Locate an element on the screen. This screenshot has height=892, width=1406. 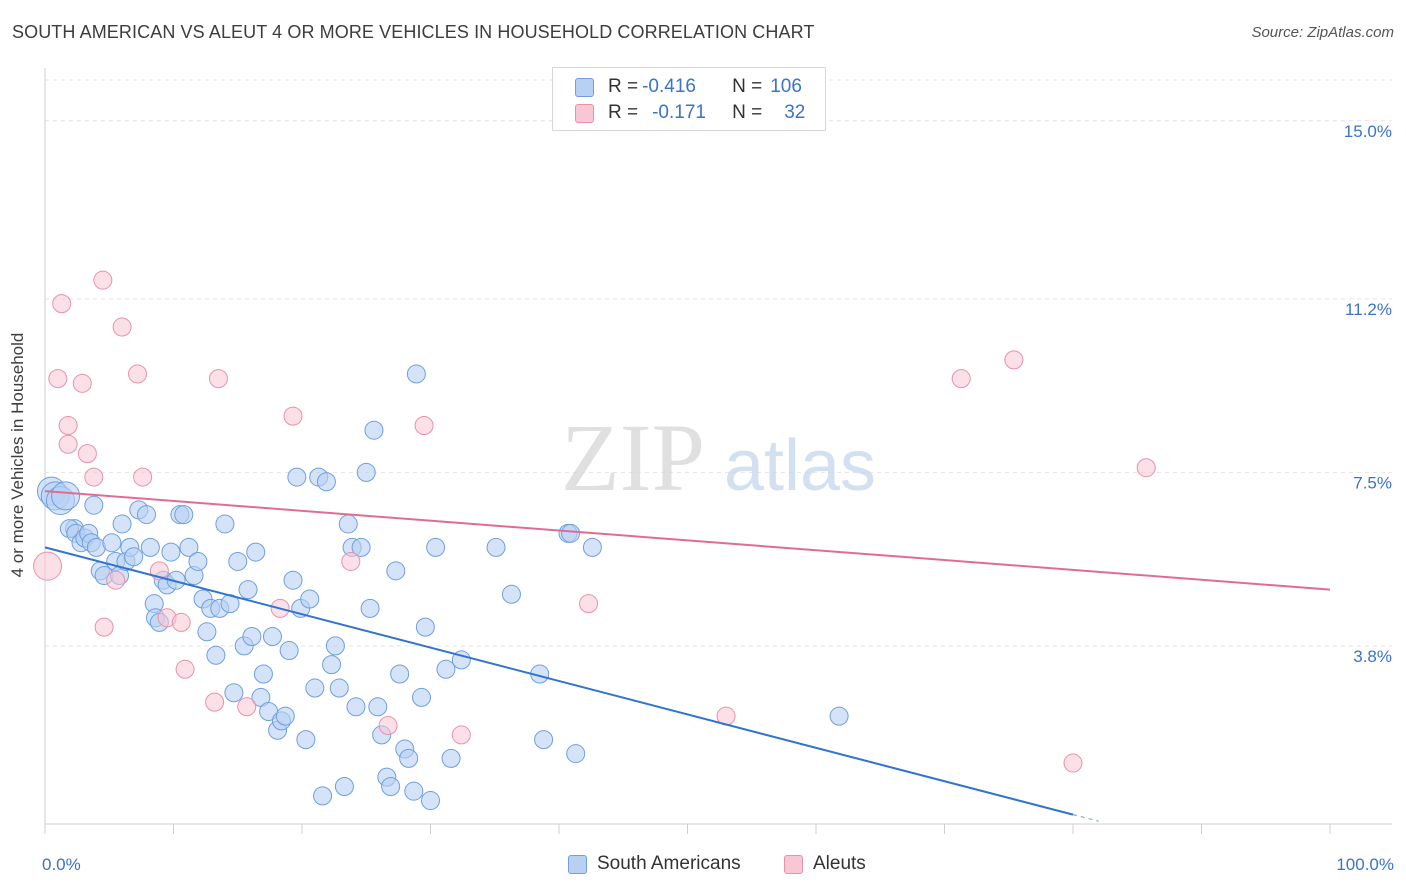
legend-label-aleuts: Aleuts is located at coordinates (839, 863).